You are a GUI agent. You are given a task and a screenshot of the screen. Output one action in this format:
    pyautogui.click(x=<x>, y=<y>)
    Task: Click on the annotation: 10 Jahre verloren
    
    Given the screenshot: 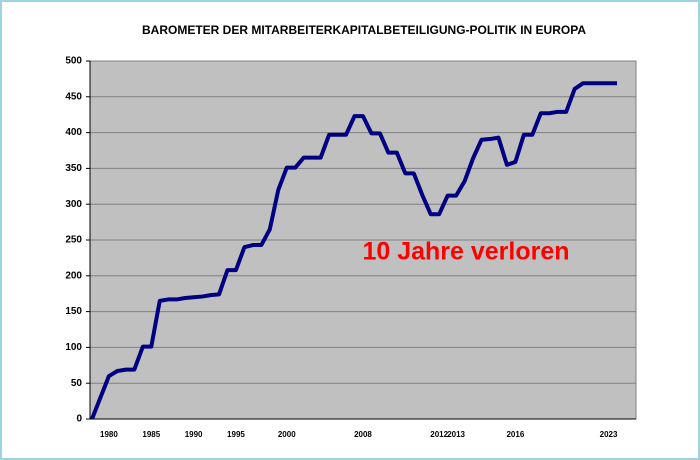 What is the action you would take?
    pyautogui.click(x=465, y=252)
    